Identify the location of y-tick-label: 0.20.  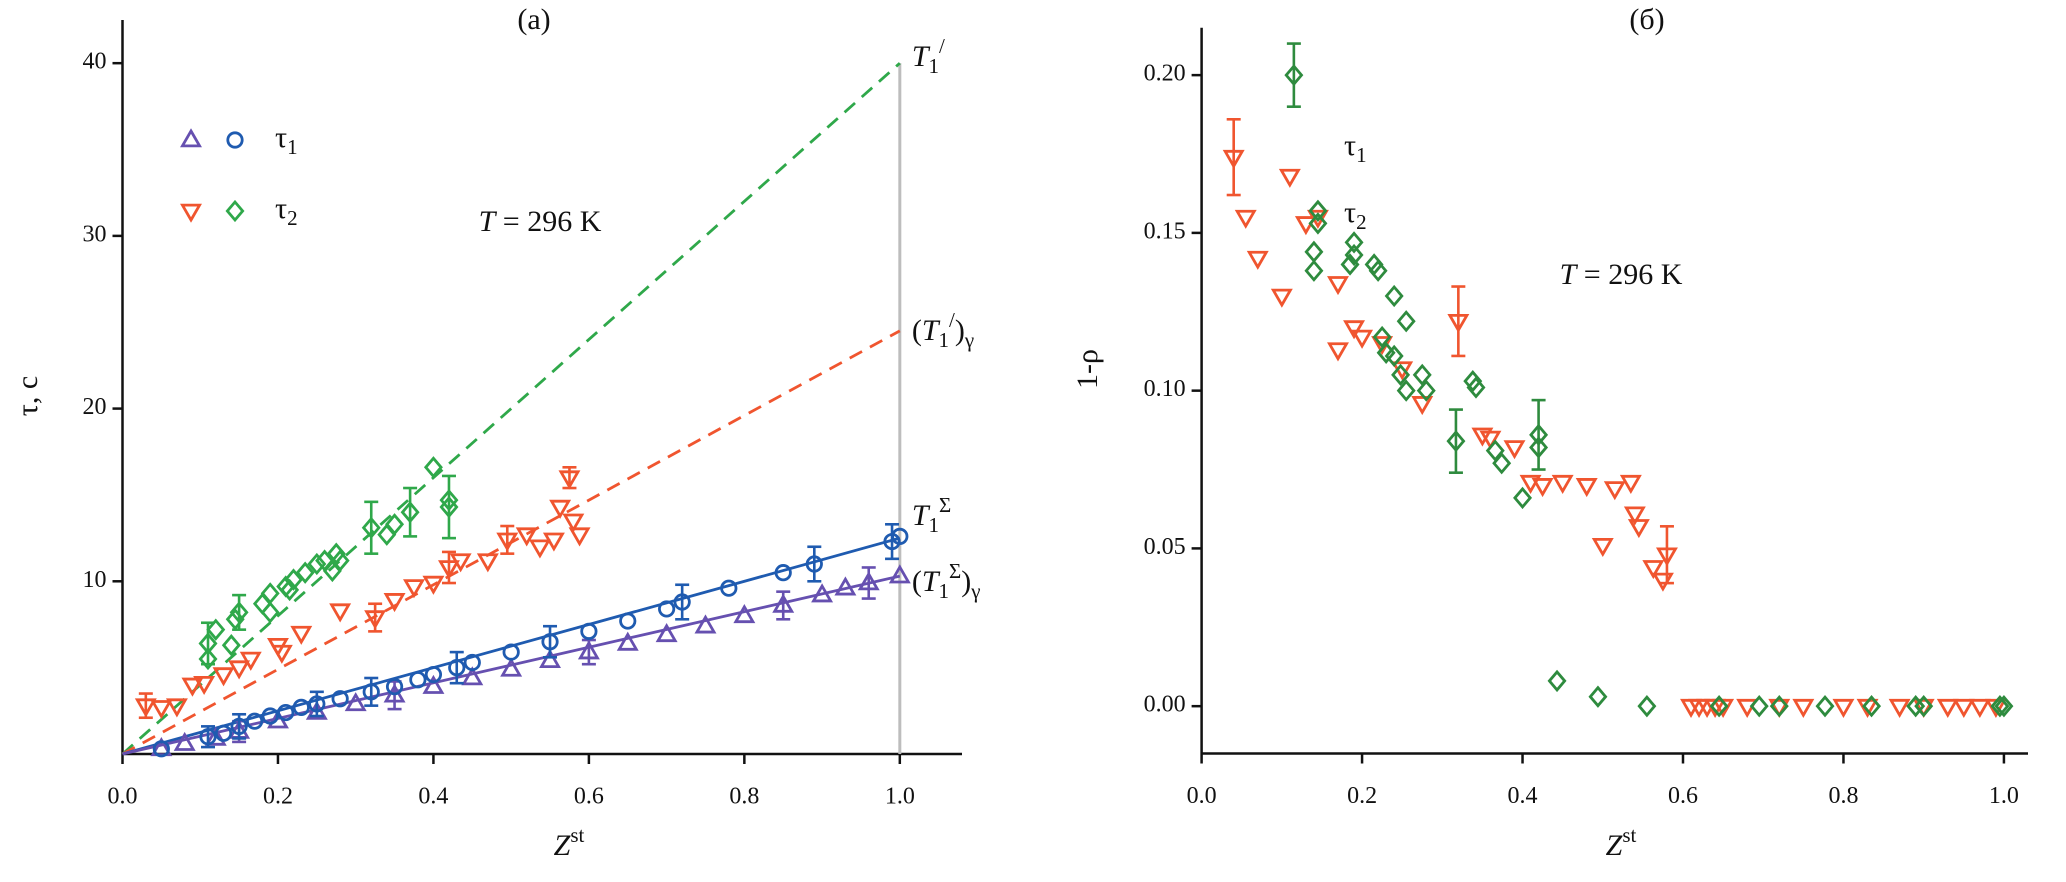
(1165, 74).